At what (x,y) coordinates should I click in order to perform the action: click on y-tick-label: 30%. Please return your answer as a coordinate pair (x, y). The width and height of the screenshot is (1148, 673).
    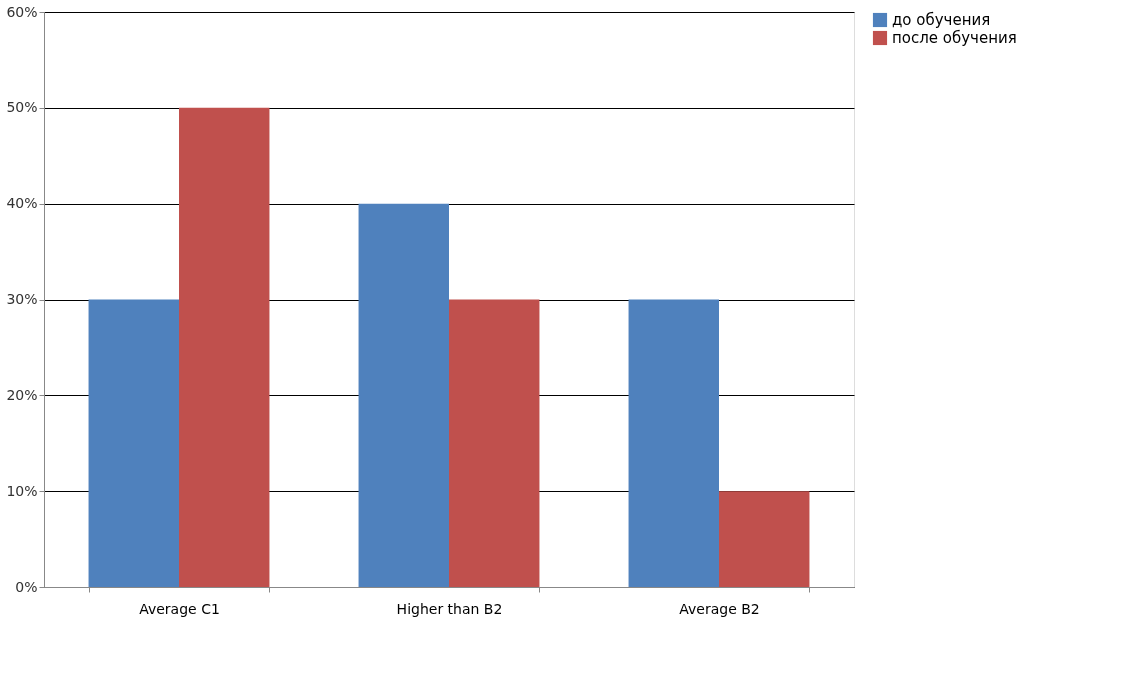
    Looking at the image, I should click on (22, 299).